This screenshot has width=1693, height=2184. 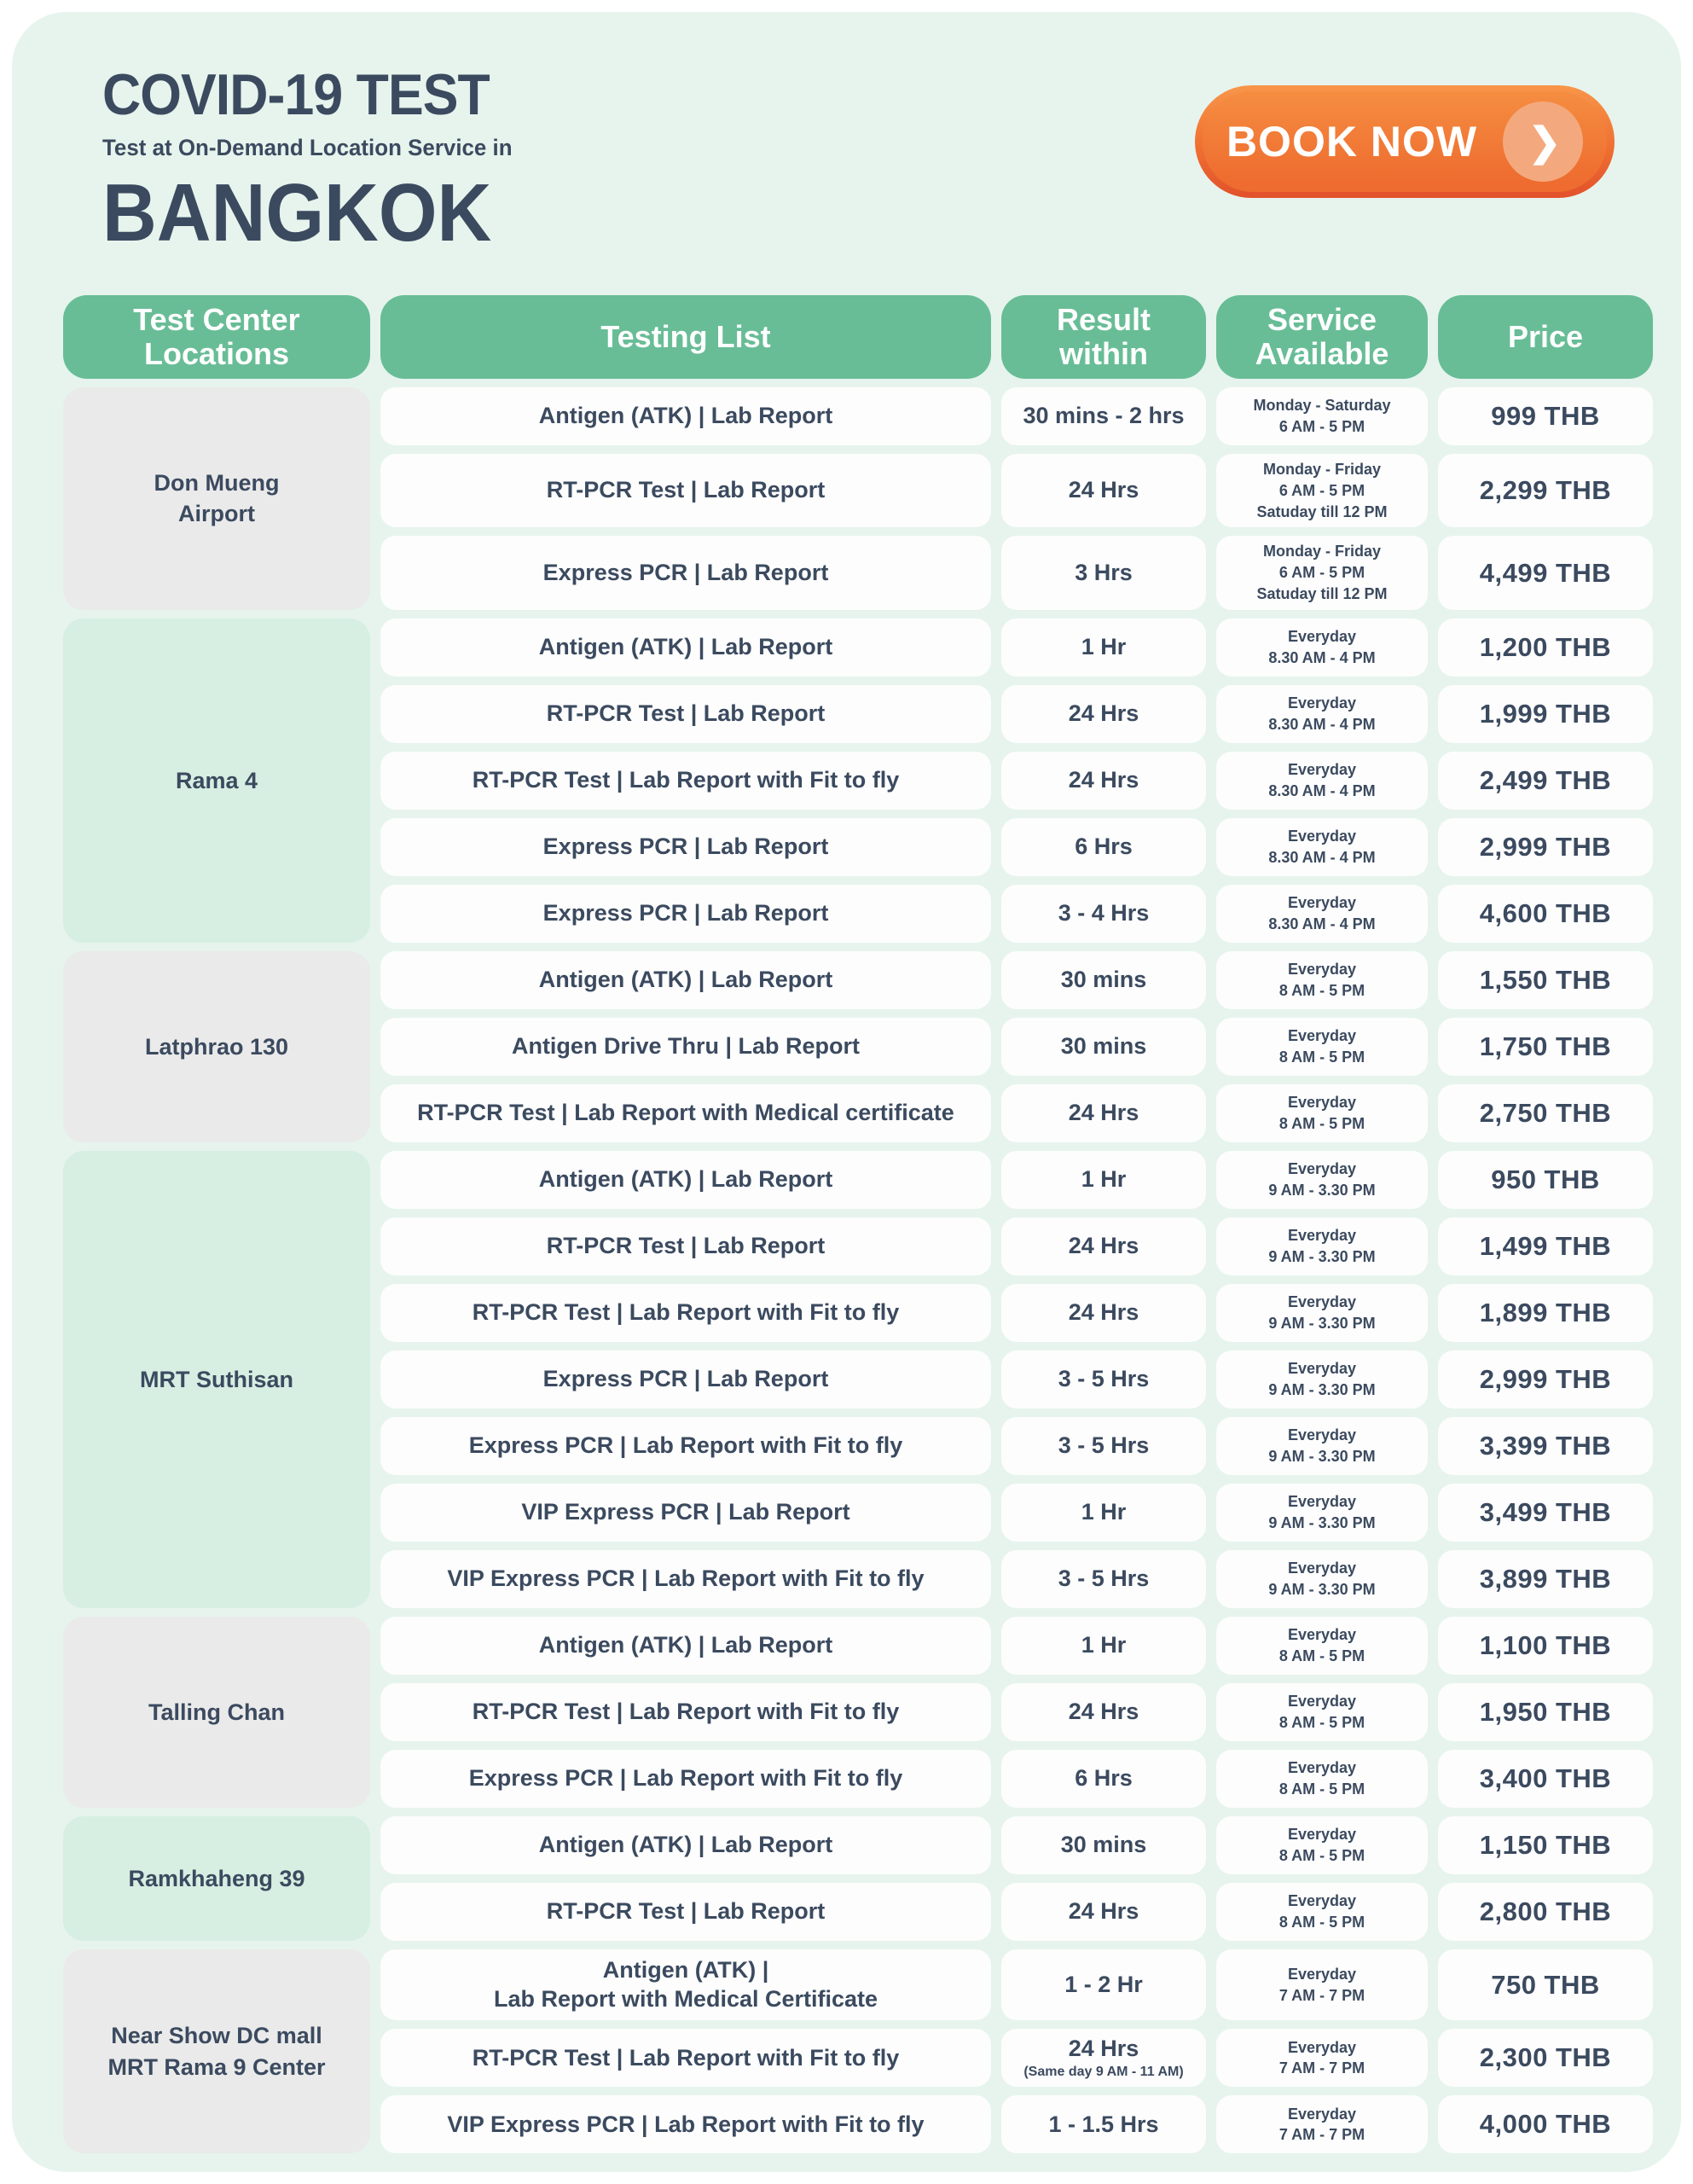 What do you see at coordinates (216, 2051) in the screenshot?
I see `location-cell: Near Show DC mall MRT Rama 9 Center` at bounding box center [216, 2051].